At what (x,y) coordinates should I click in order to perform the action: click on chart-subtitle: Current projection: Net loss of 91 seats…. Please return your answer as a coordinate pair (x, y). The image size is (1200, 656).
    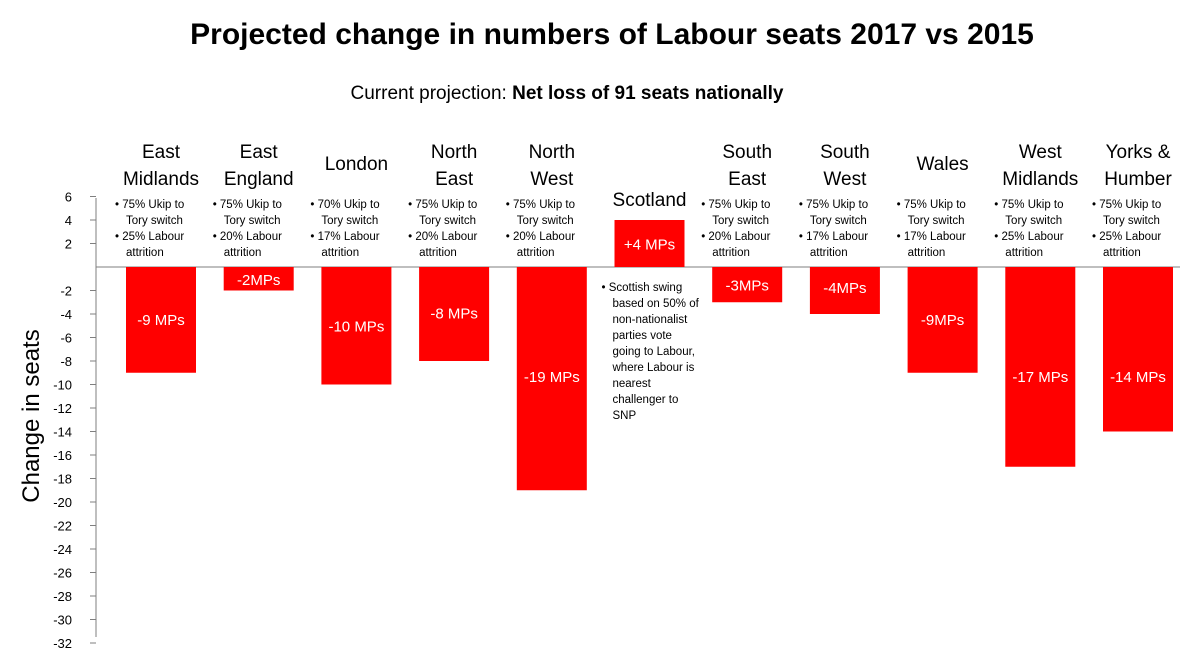
    Looking at the image, I should click on (567, 93).